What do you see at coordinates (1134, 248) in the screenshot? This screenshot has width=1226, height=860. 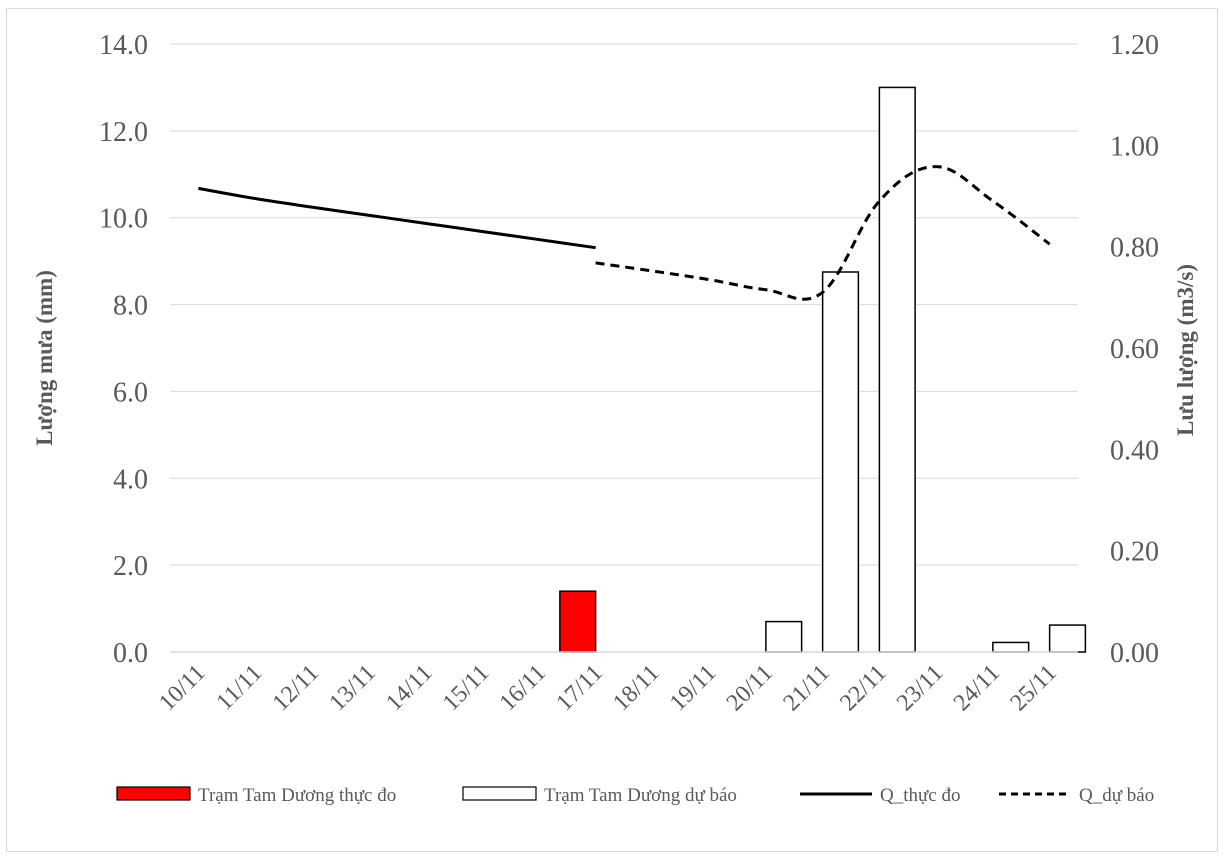 I see `y-right-tick-label: 0.80` at bounding box center [1134, 248].